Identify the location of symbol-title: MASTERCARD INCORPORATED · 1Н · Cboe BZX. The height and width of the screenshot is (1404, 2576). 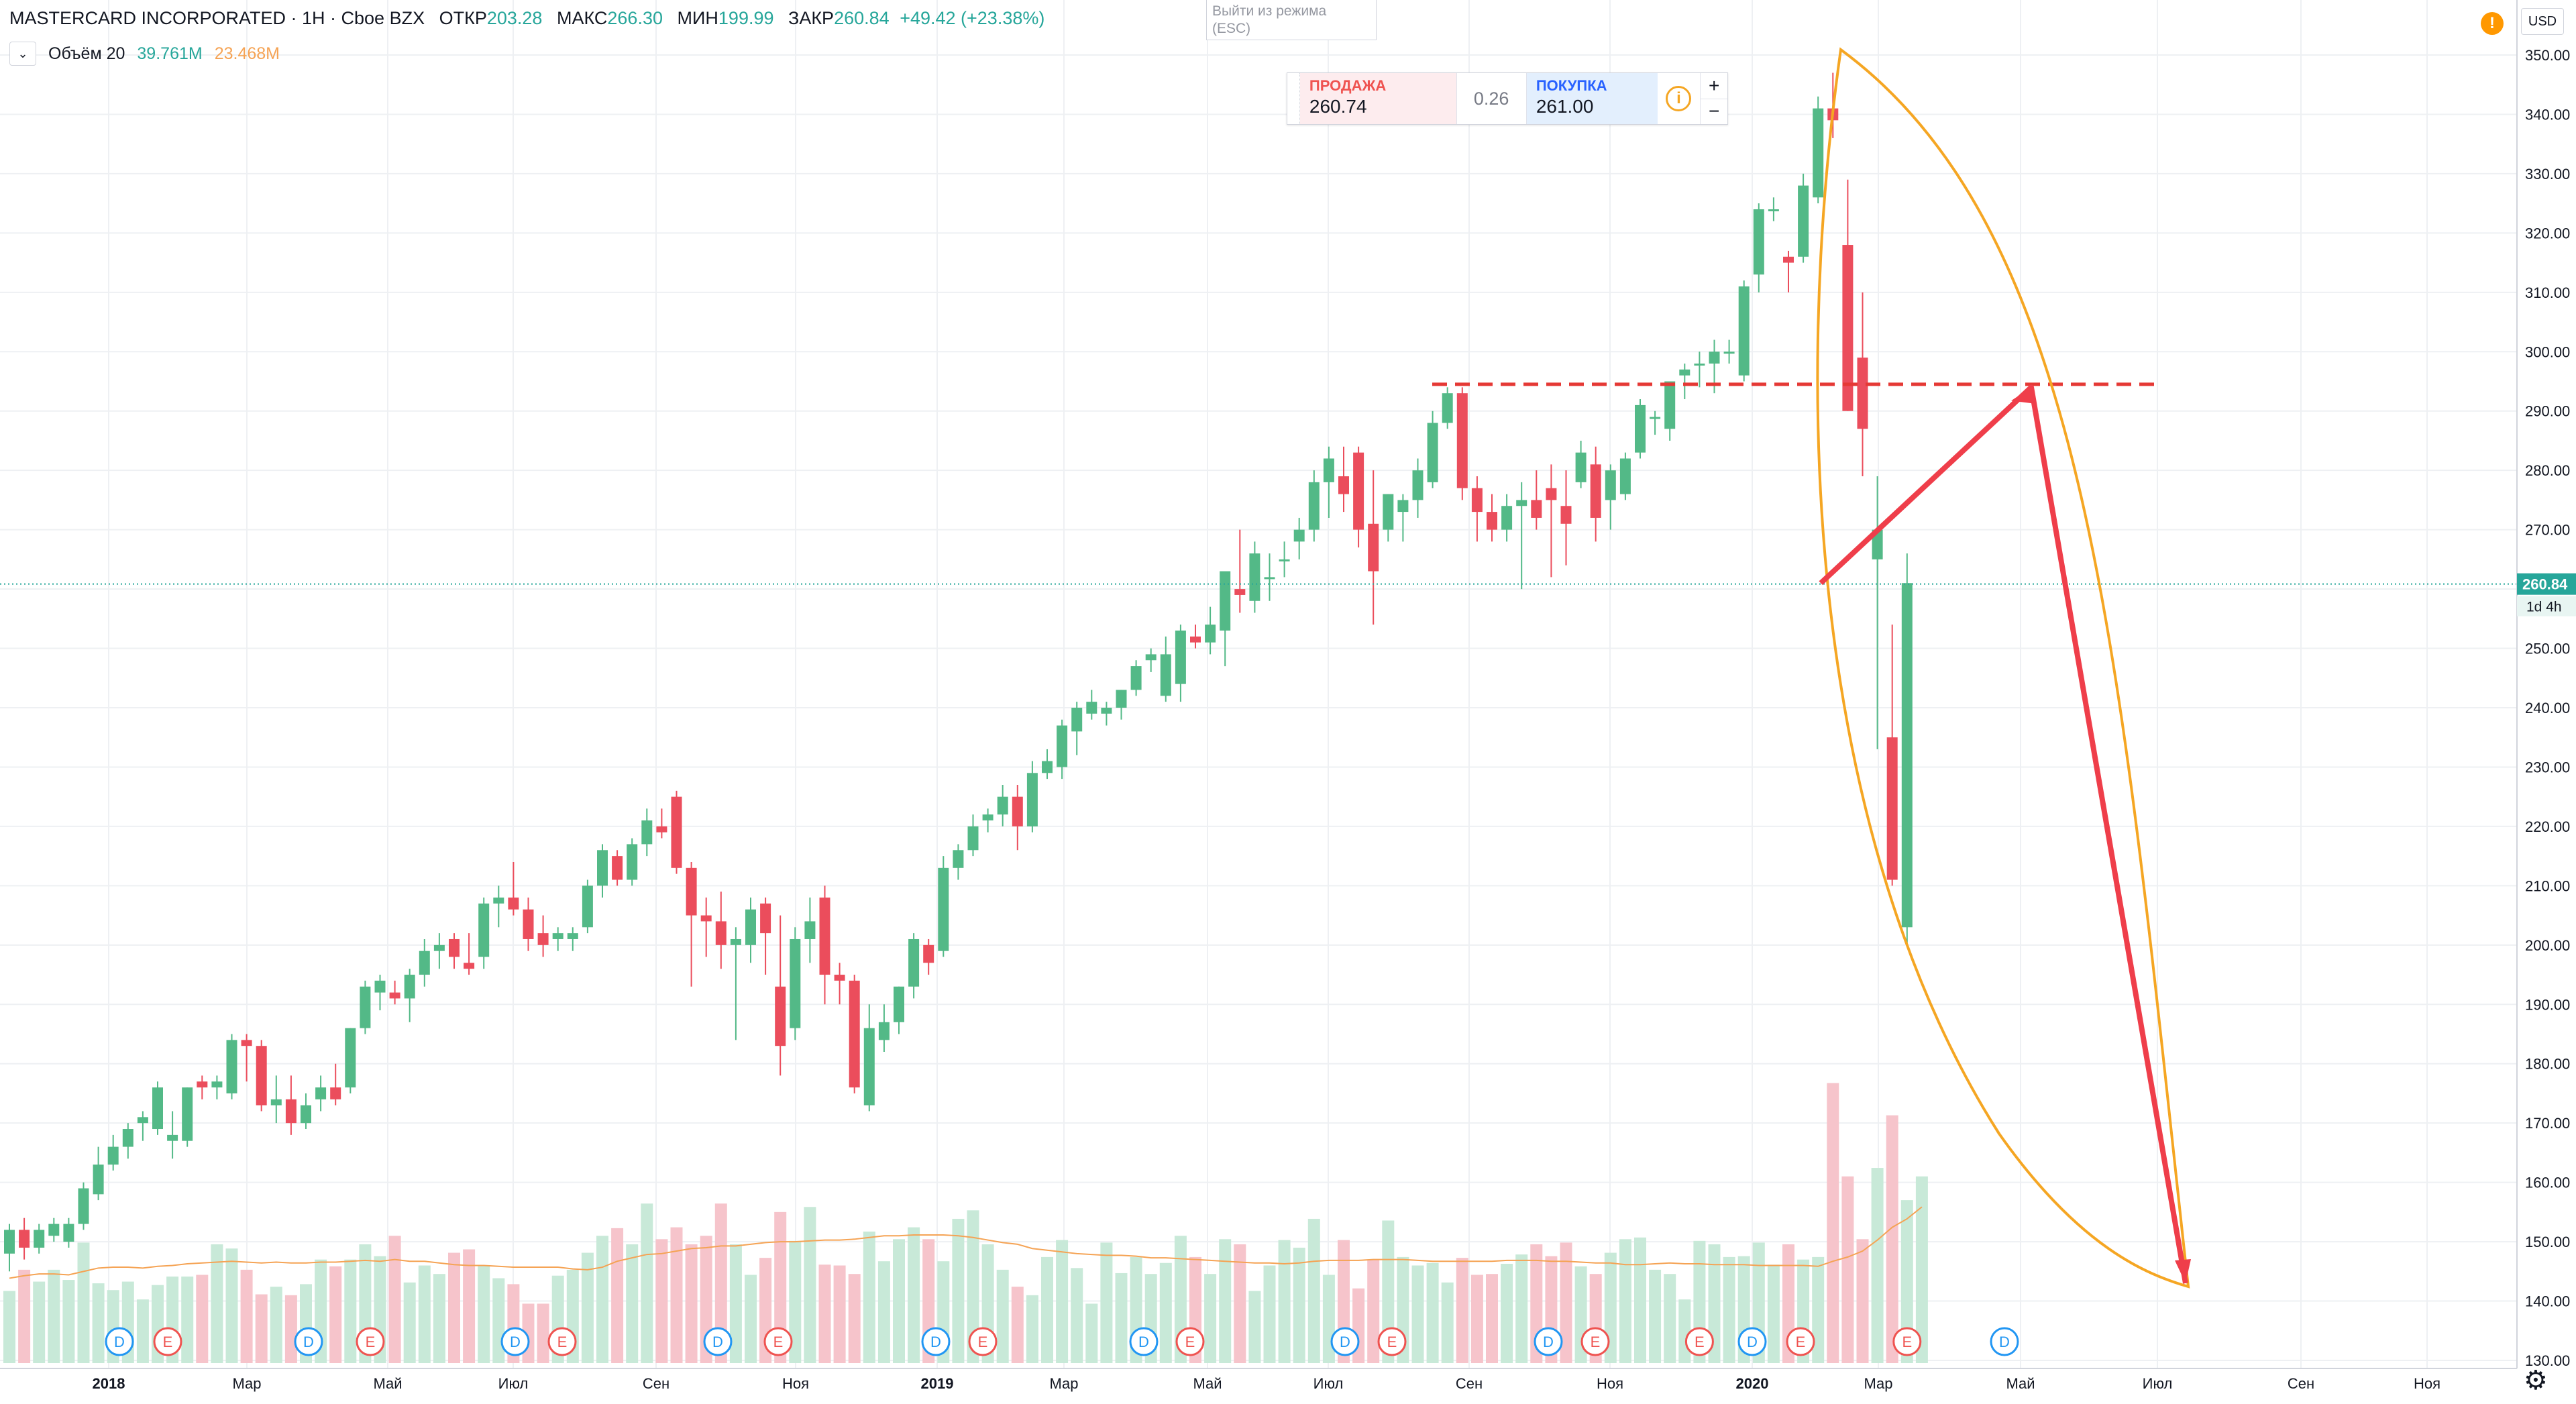
(217, 18).